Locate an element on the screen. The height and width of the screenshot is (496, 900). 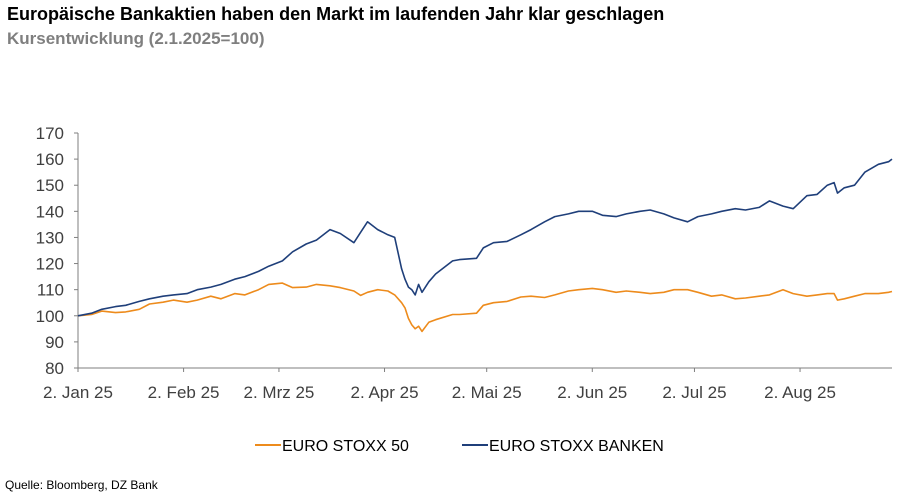
legend-item-euro-stoxx-50: EURO STOXX 50 is located at coordinates (345, 446).